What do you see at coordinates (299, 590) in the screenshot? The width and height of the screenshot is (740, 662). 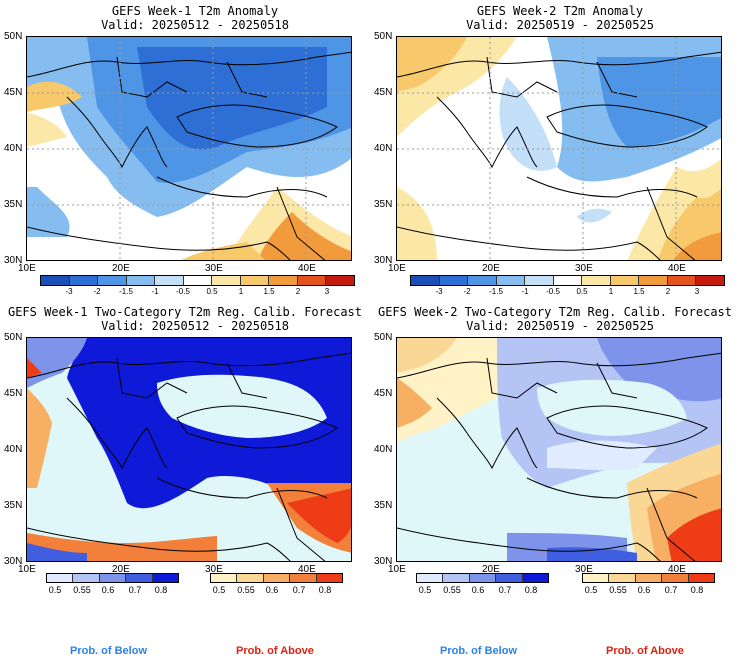 I see `pa1-l3: 0.7` at bounding box center [299, 590].